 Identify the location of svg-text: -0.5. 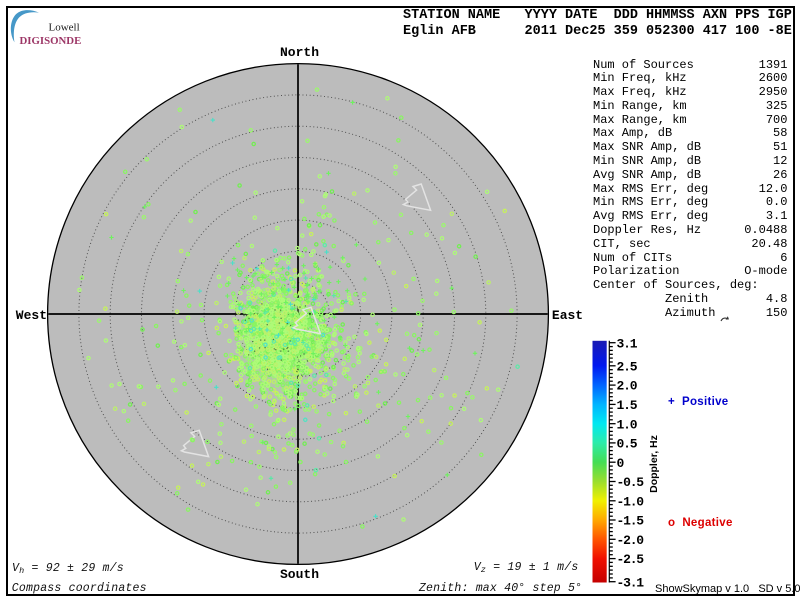
(631, 482).